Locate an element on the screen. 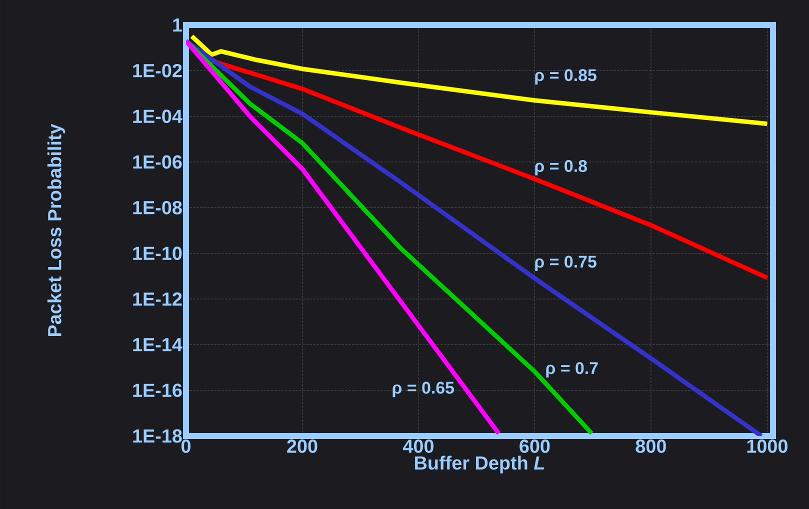 The height and width of the screenshot is (509, 809). series-label: ρ = 0.75 is located at coordinates (565, 264).